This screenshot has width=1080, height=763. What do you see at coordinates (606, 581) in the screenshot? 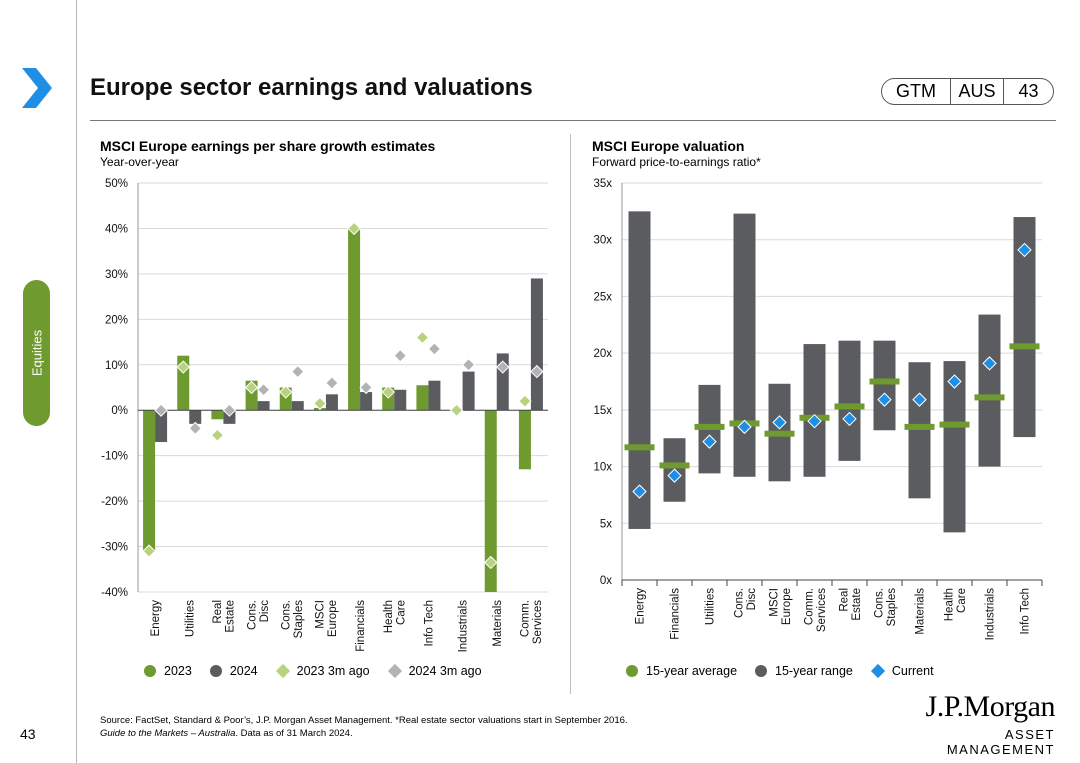
I see `y-tick-label: 0x` at bounding box center [606, 581].